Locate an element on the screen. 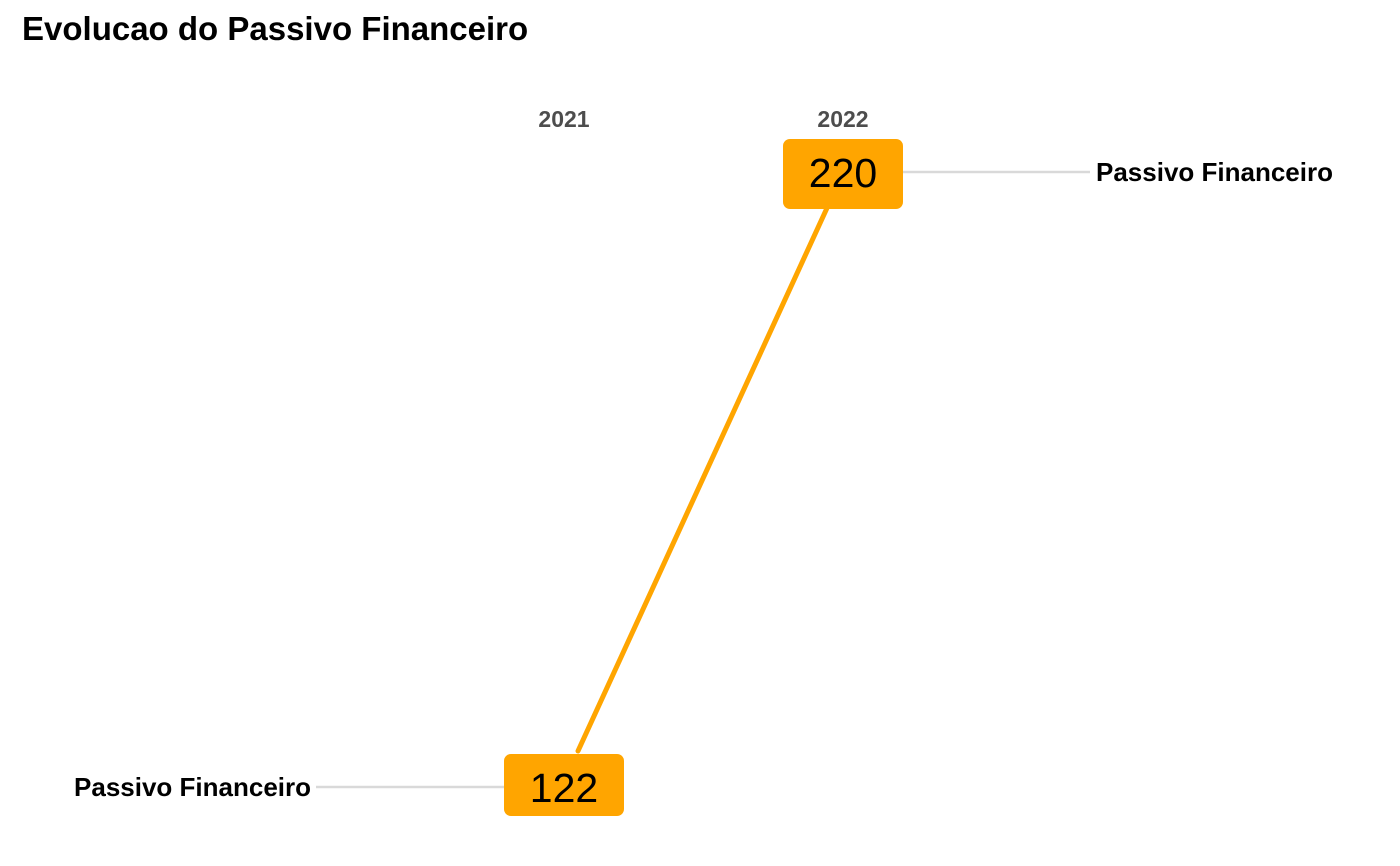  chart-title: Evolucao do Passivo Financeiro is located at coordinates (275, 28).